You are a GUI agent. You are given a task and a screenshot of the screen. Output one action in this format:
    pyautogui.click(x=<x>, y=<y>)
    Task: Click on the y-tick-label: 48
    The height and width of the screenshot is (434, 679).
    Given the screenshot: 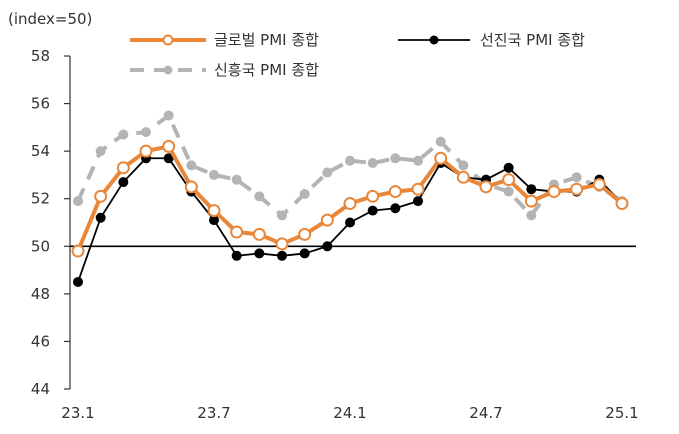 What is the action you would take?
    pyautogui.click(x=40, y=294)
    